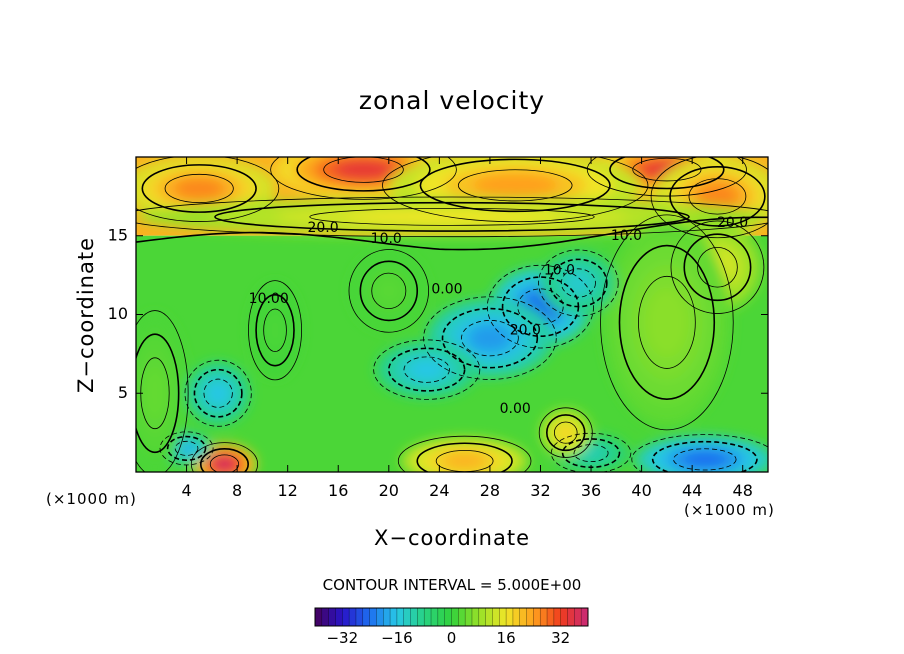 The width and height of the screenshot is (904, 654). I want to click on x-tick-label: 48, so click(743, 490).